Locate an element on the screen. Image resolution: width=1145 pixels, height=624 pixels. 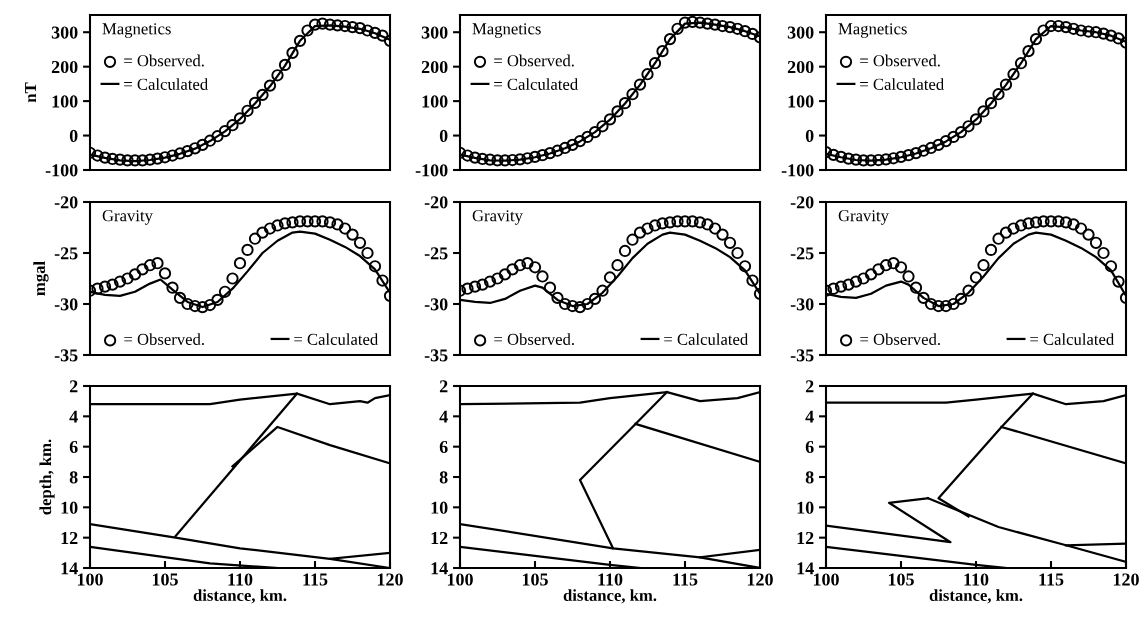
y-axis-title: depth, km. is located at coordinates (47, 477).